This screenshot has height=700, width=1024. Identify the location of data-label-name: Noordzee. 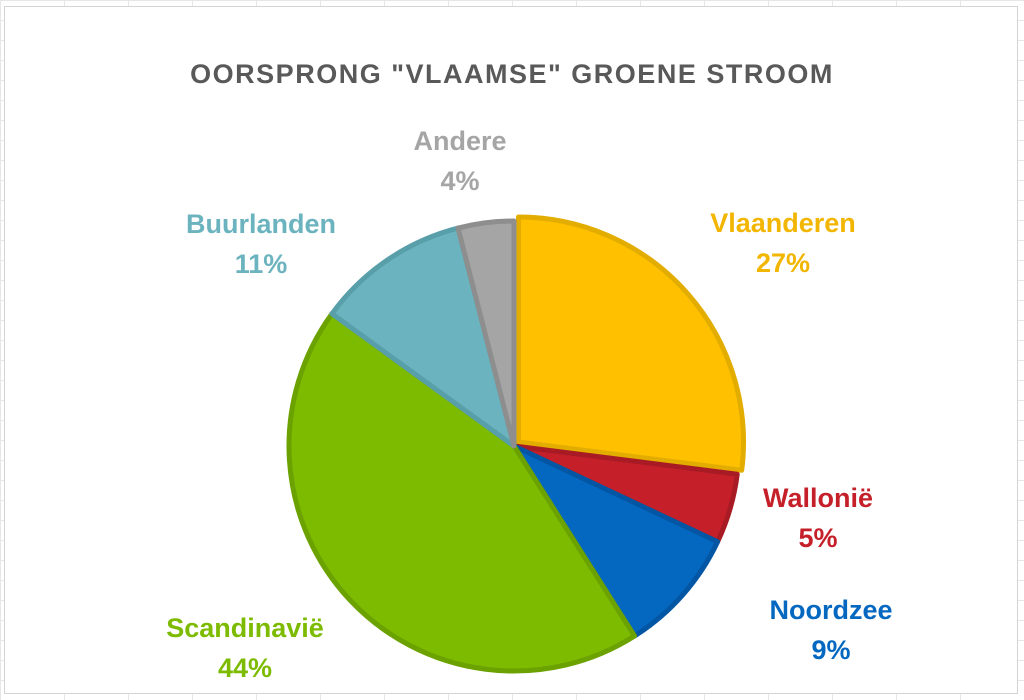
(830, 610).